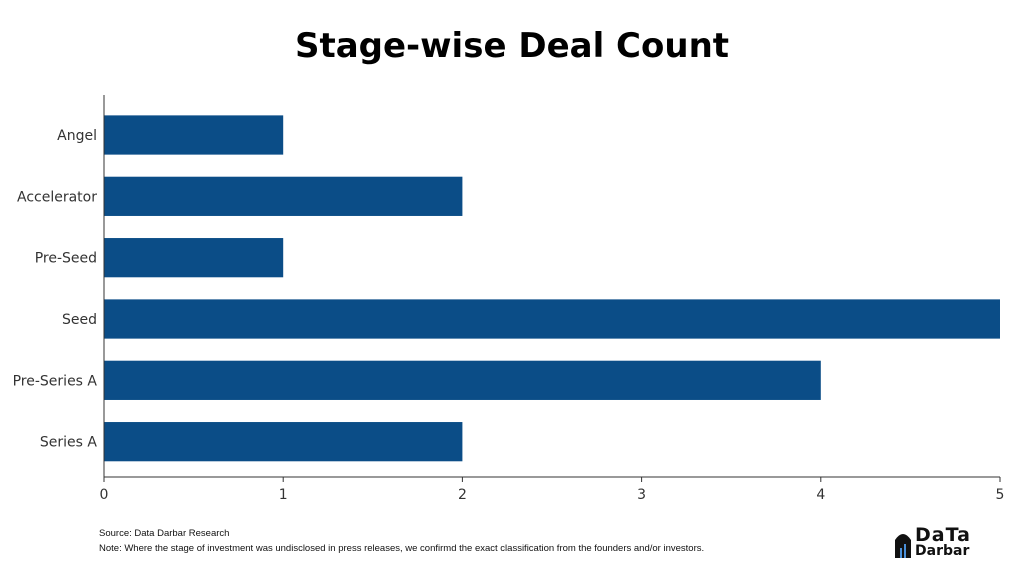 The width and height of the screenshot is (1024, 576). I want to click on x-tick-label-0: 0, so click(104, 495).